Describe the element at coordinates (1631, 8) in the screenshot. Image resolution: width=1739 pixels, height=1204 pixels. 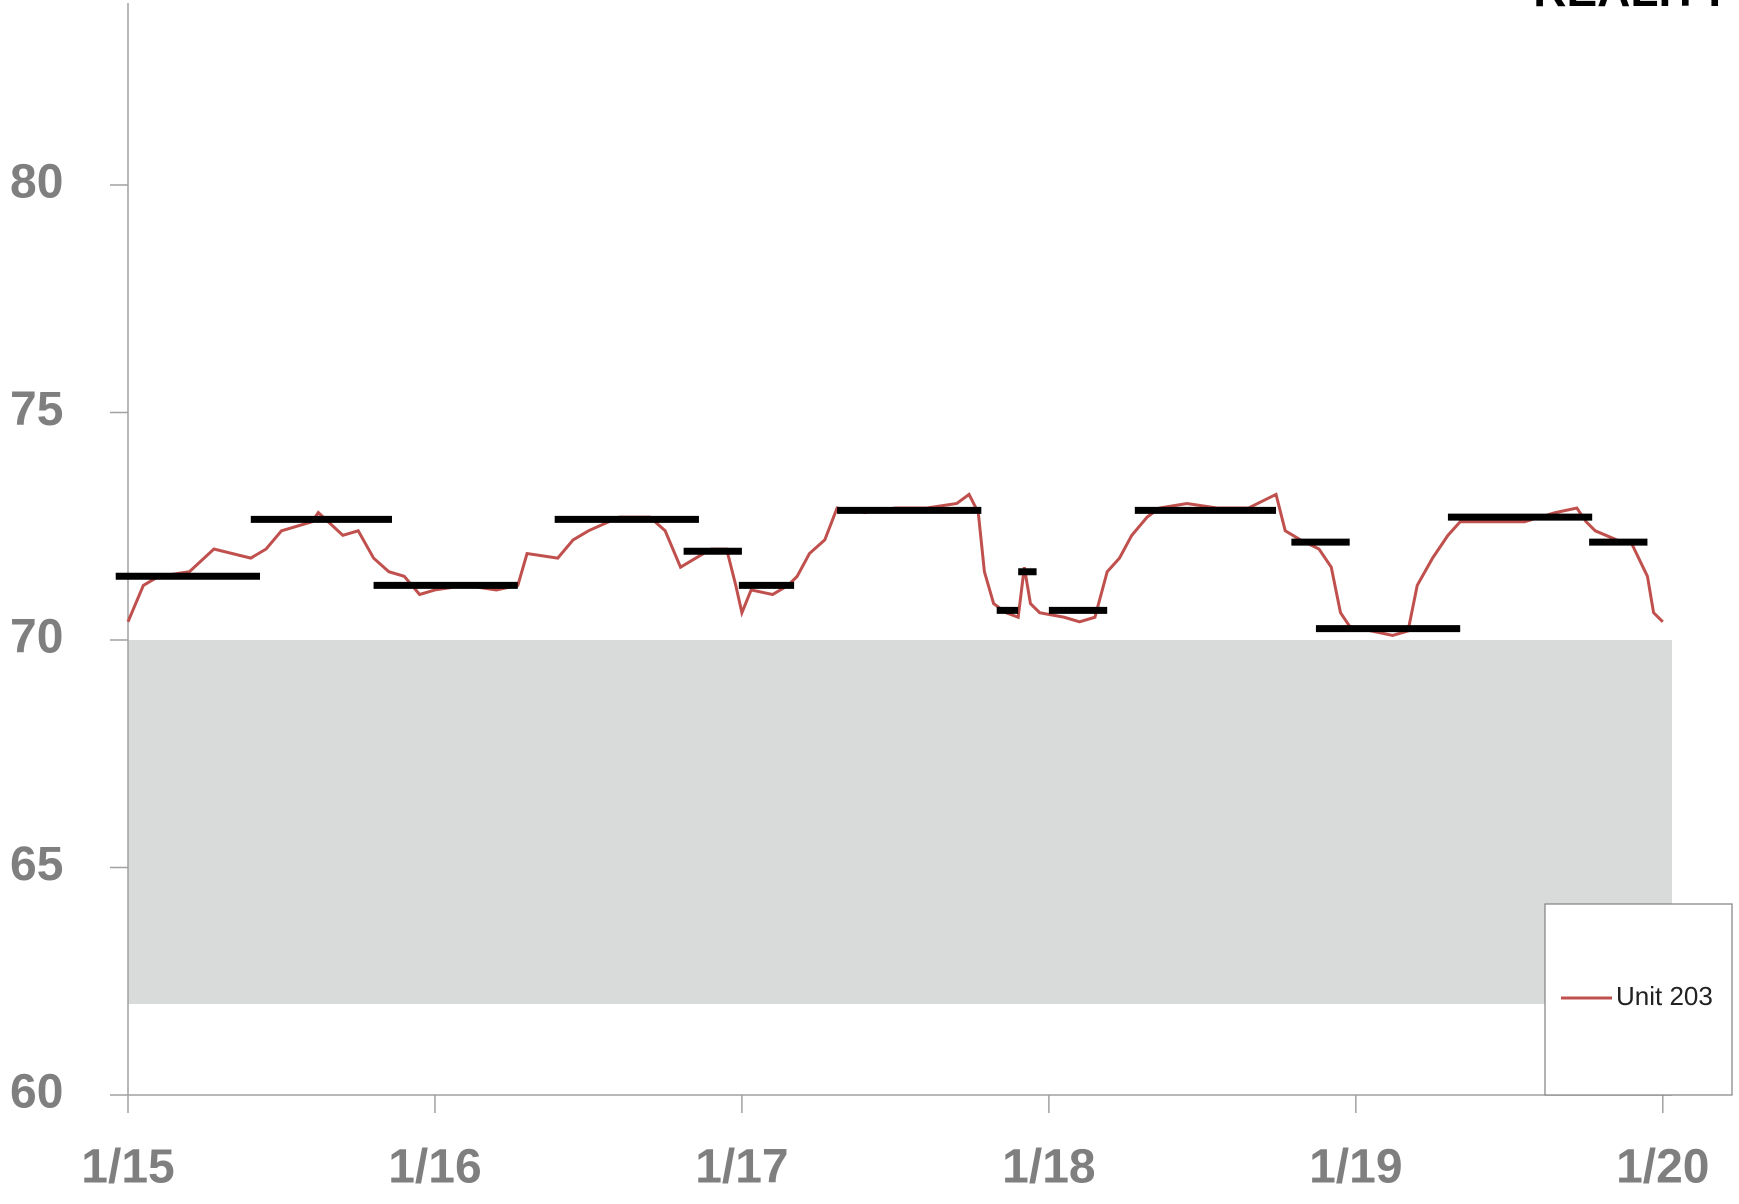
I see `chart-title: REALITY` at that location.